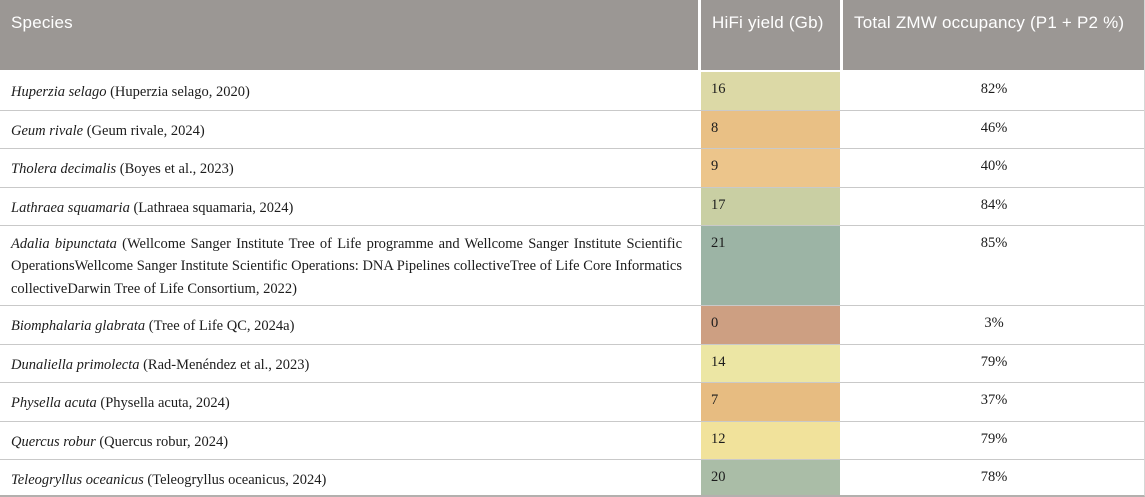 This screenshot has width=1145, height=497. What do you see at coordinates (349, 402) in the screenshot?
I see `species-cell: Physella acuta (Physella acuta, 2024)` at bounding box center [349, 402].